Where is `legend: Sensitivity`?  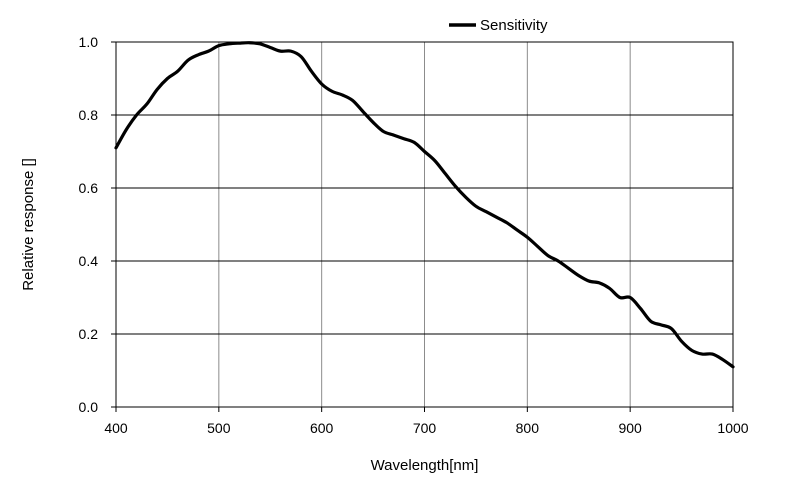
legend: Sensitivity is located at coordinates (498, 25).